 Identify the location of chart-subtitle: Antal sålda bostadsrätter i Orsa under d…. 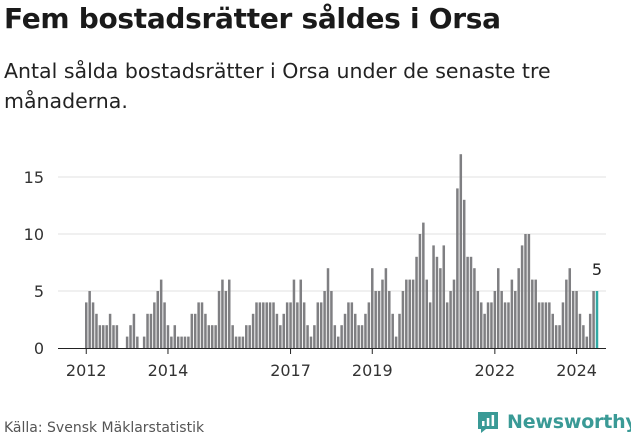
(277, 86).